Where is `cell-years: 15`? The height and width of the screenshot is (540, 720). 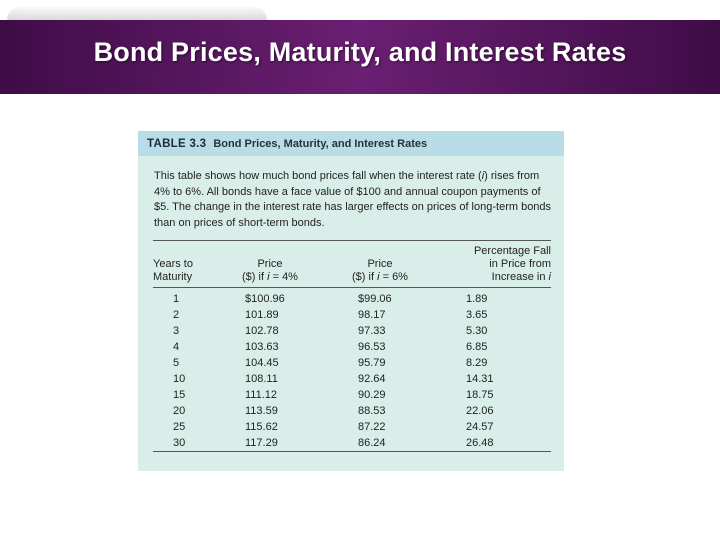
cell-years: 15 is located at coordinates (179, 394).